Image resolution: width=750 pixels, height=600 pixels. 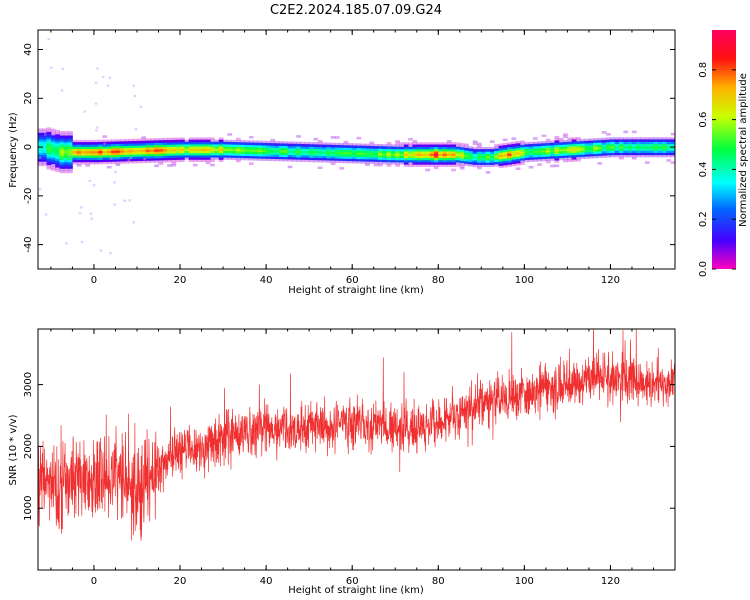 What do you see at coordinates (71, 155) in the screenshot?
I see `spectrogram-speckle` at bounding box center [71, 155].